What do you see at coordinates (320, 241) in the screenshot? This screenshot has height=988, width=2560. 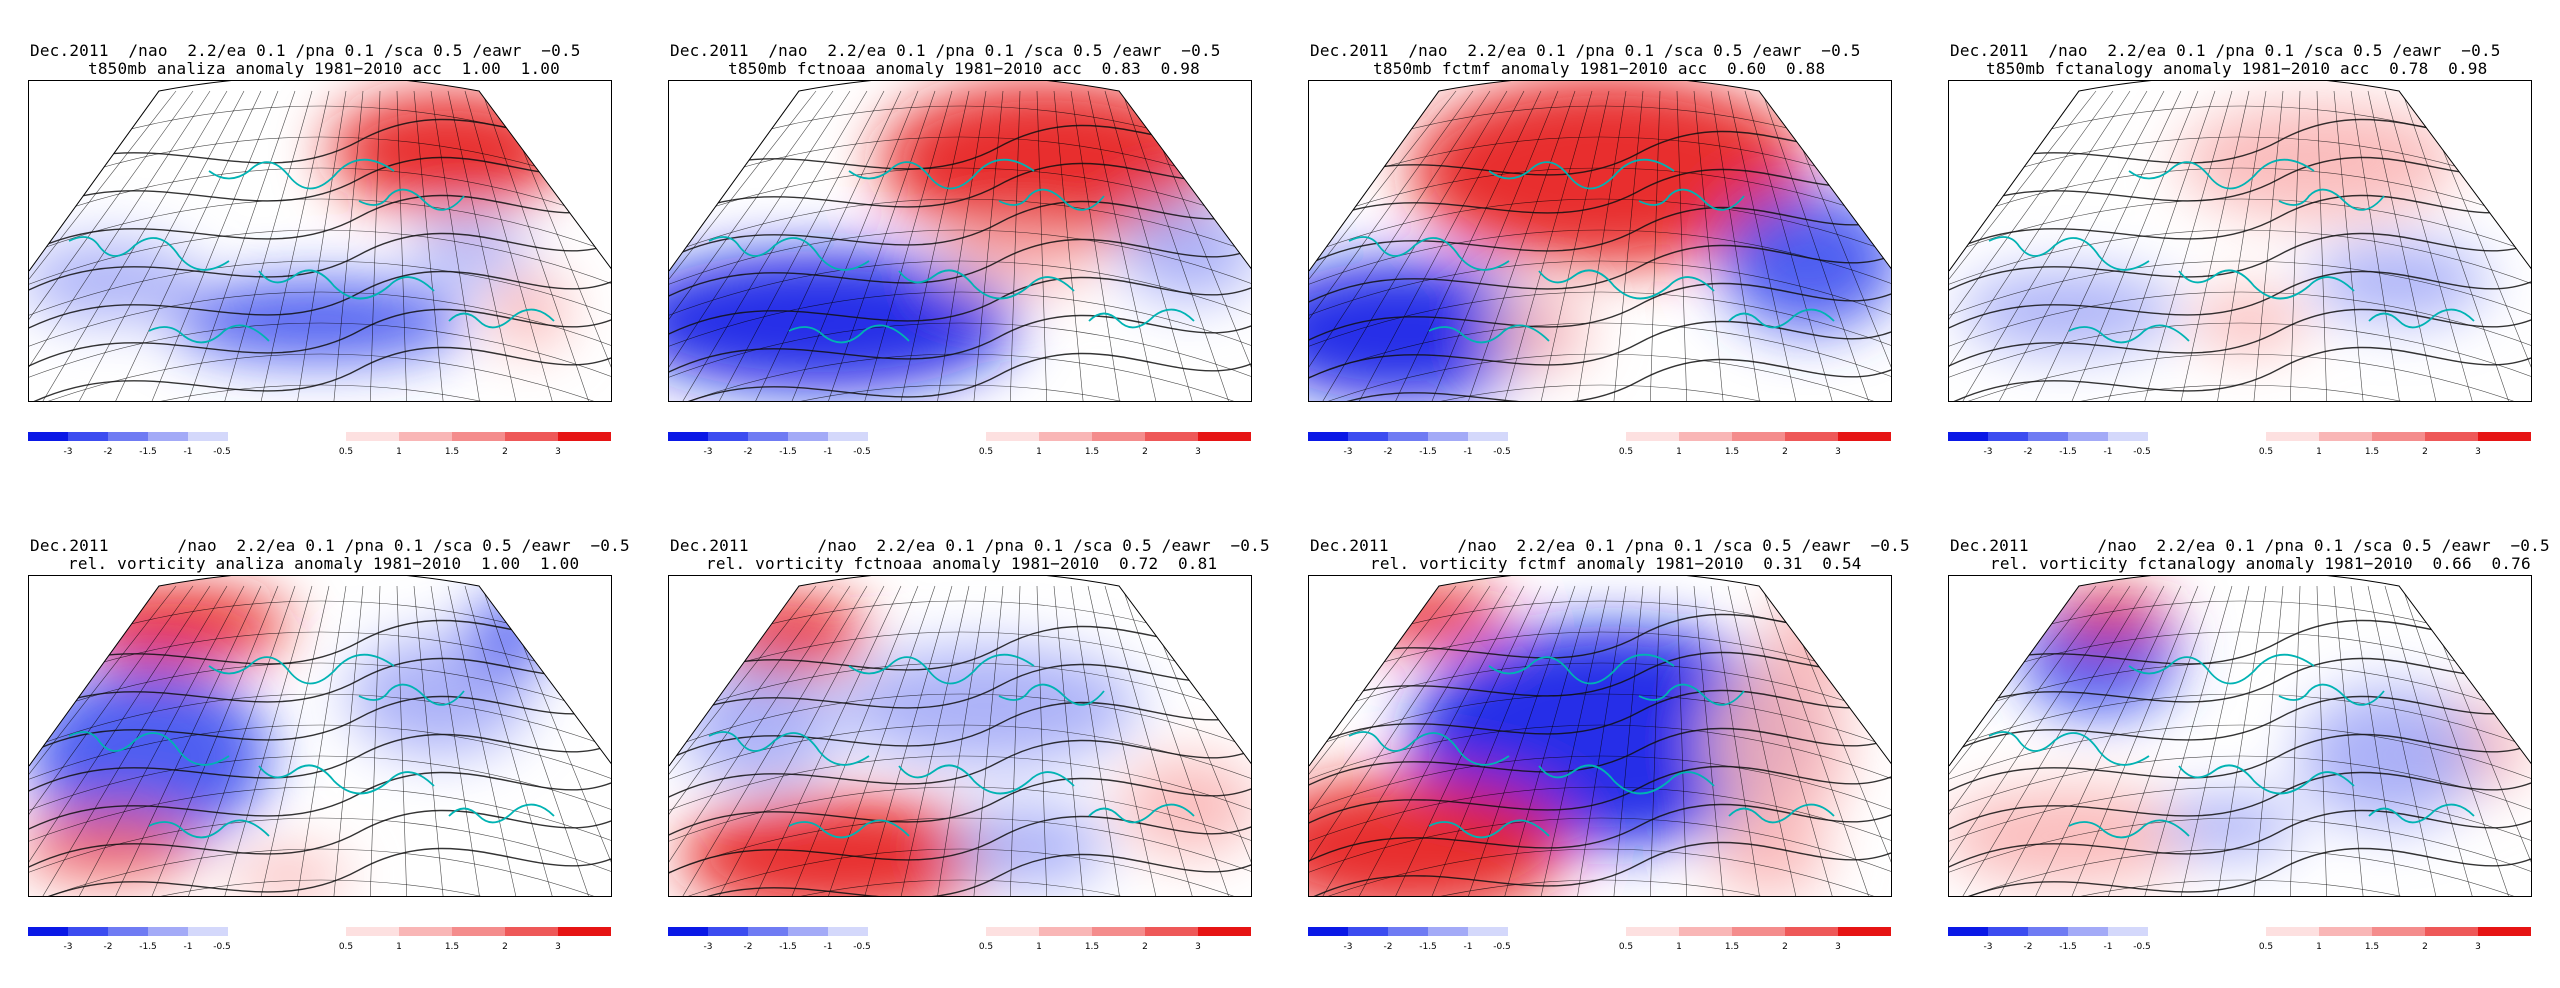 I see `map-frame` at bounding box center [320, 241].